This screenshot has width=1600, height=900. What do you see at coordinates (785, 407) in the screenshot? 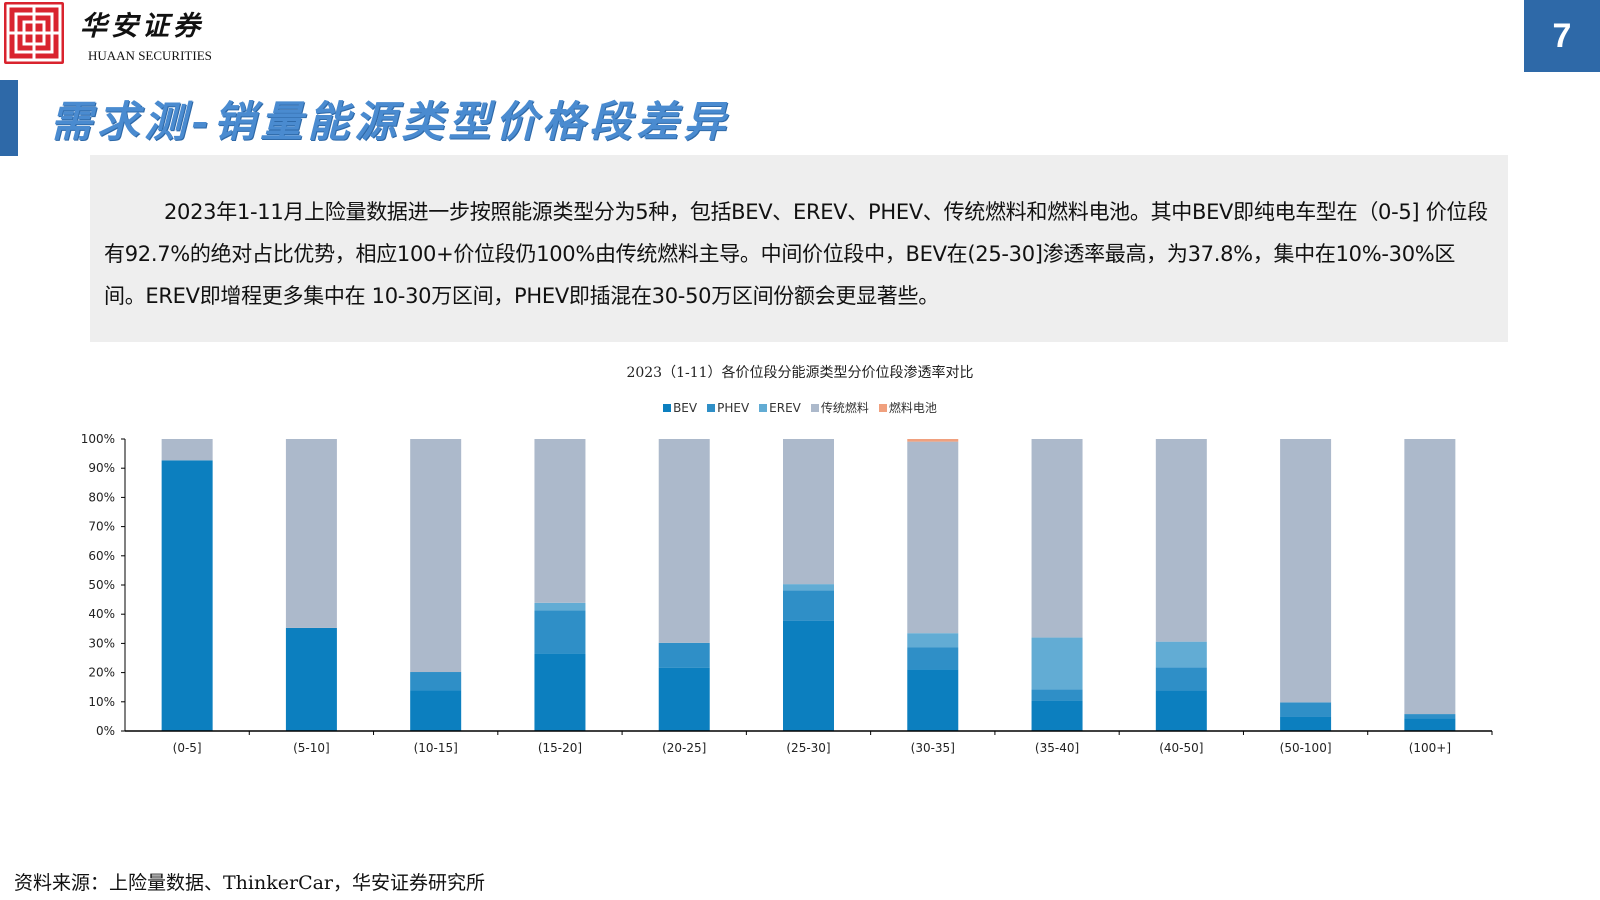
I see `legend-label: EREV` at bounding box center [785, 407].